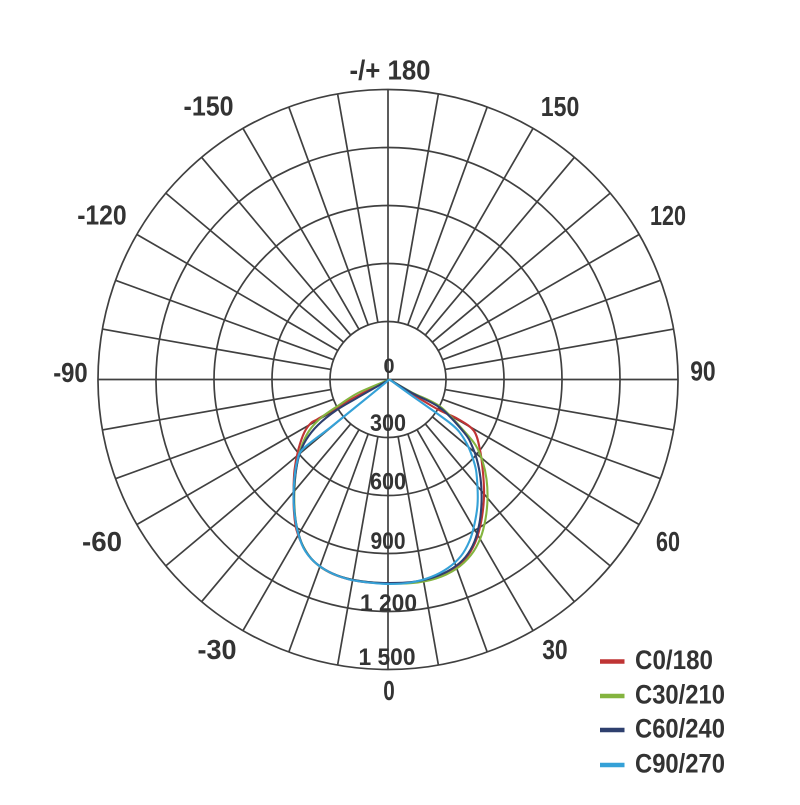  Describe the element at coordinates (102, 541) in the screenshot. I see `svg-text: -60` at that location.